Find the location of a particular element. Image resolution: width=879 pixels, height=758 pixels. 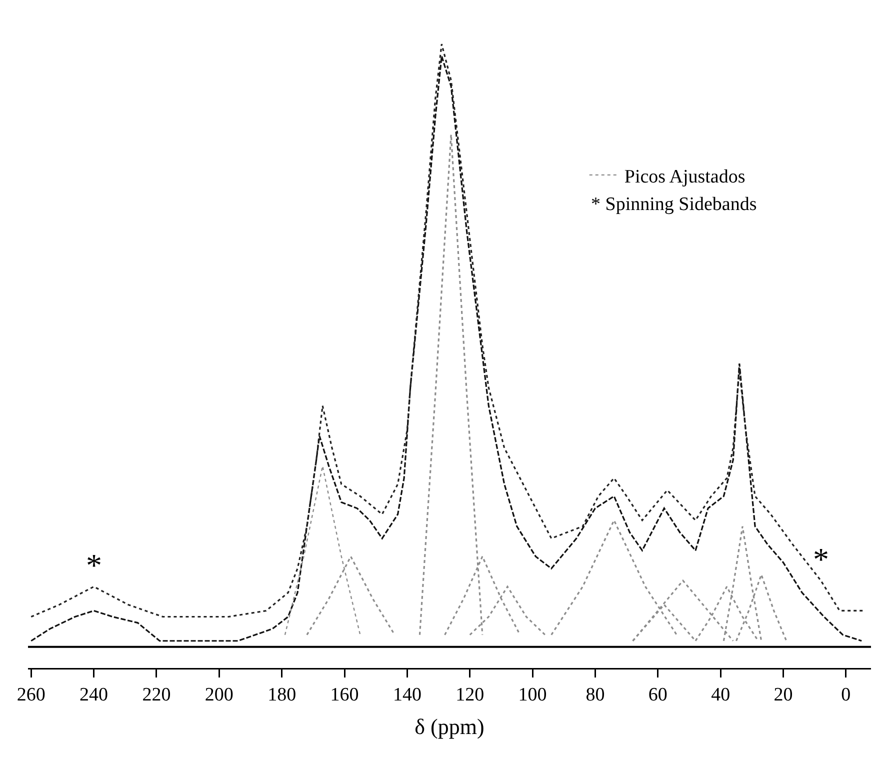

x-tick-label: 240 is located at coordinates (94, 695).